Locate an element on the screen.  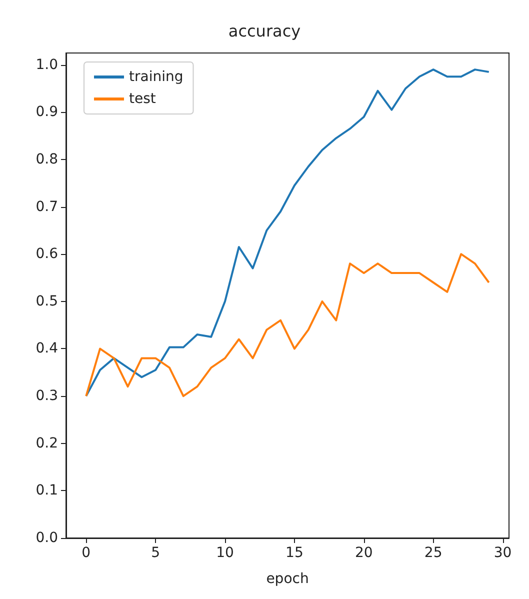
legend-label: test is located at coordinates (142, 99).